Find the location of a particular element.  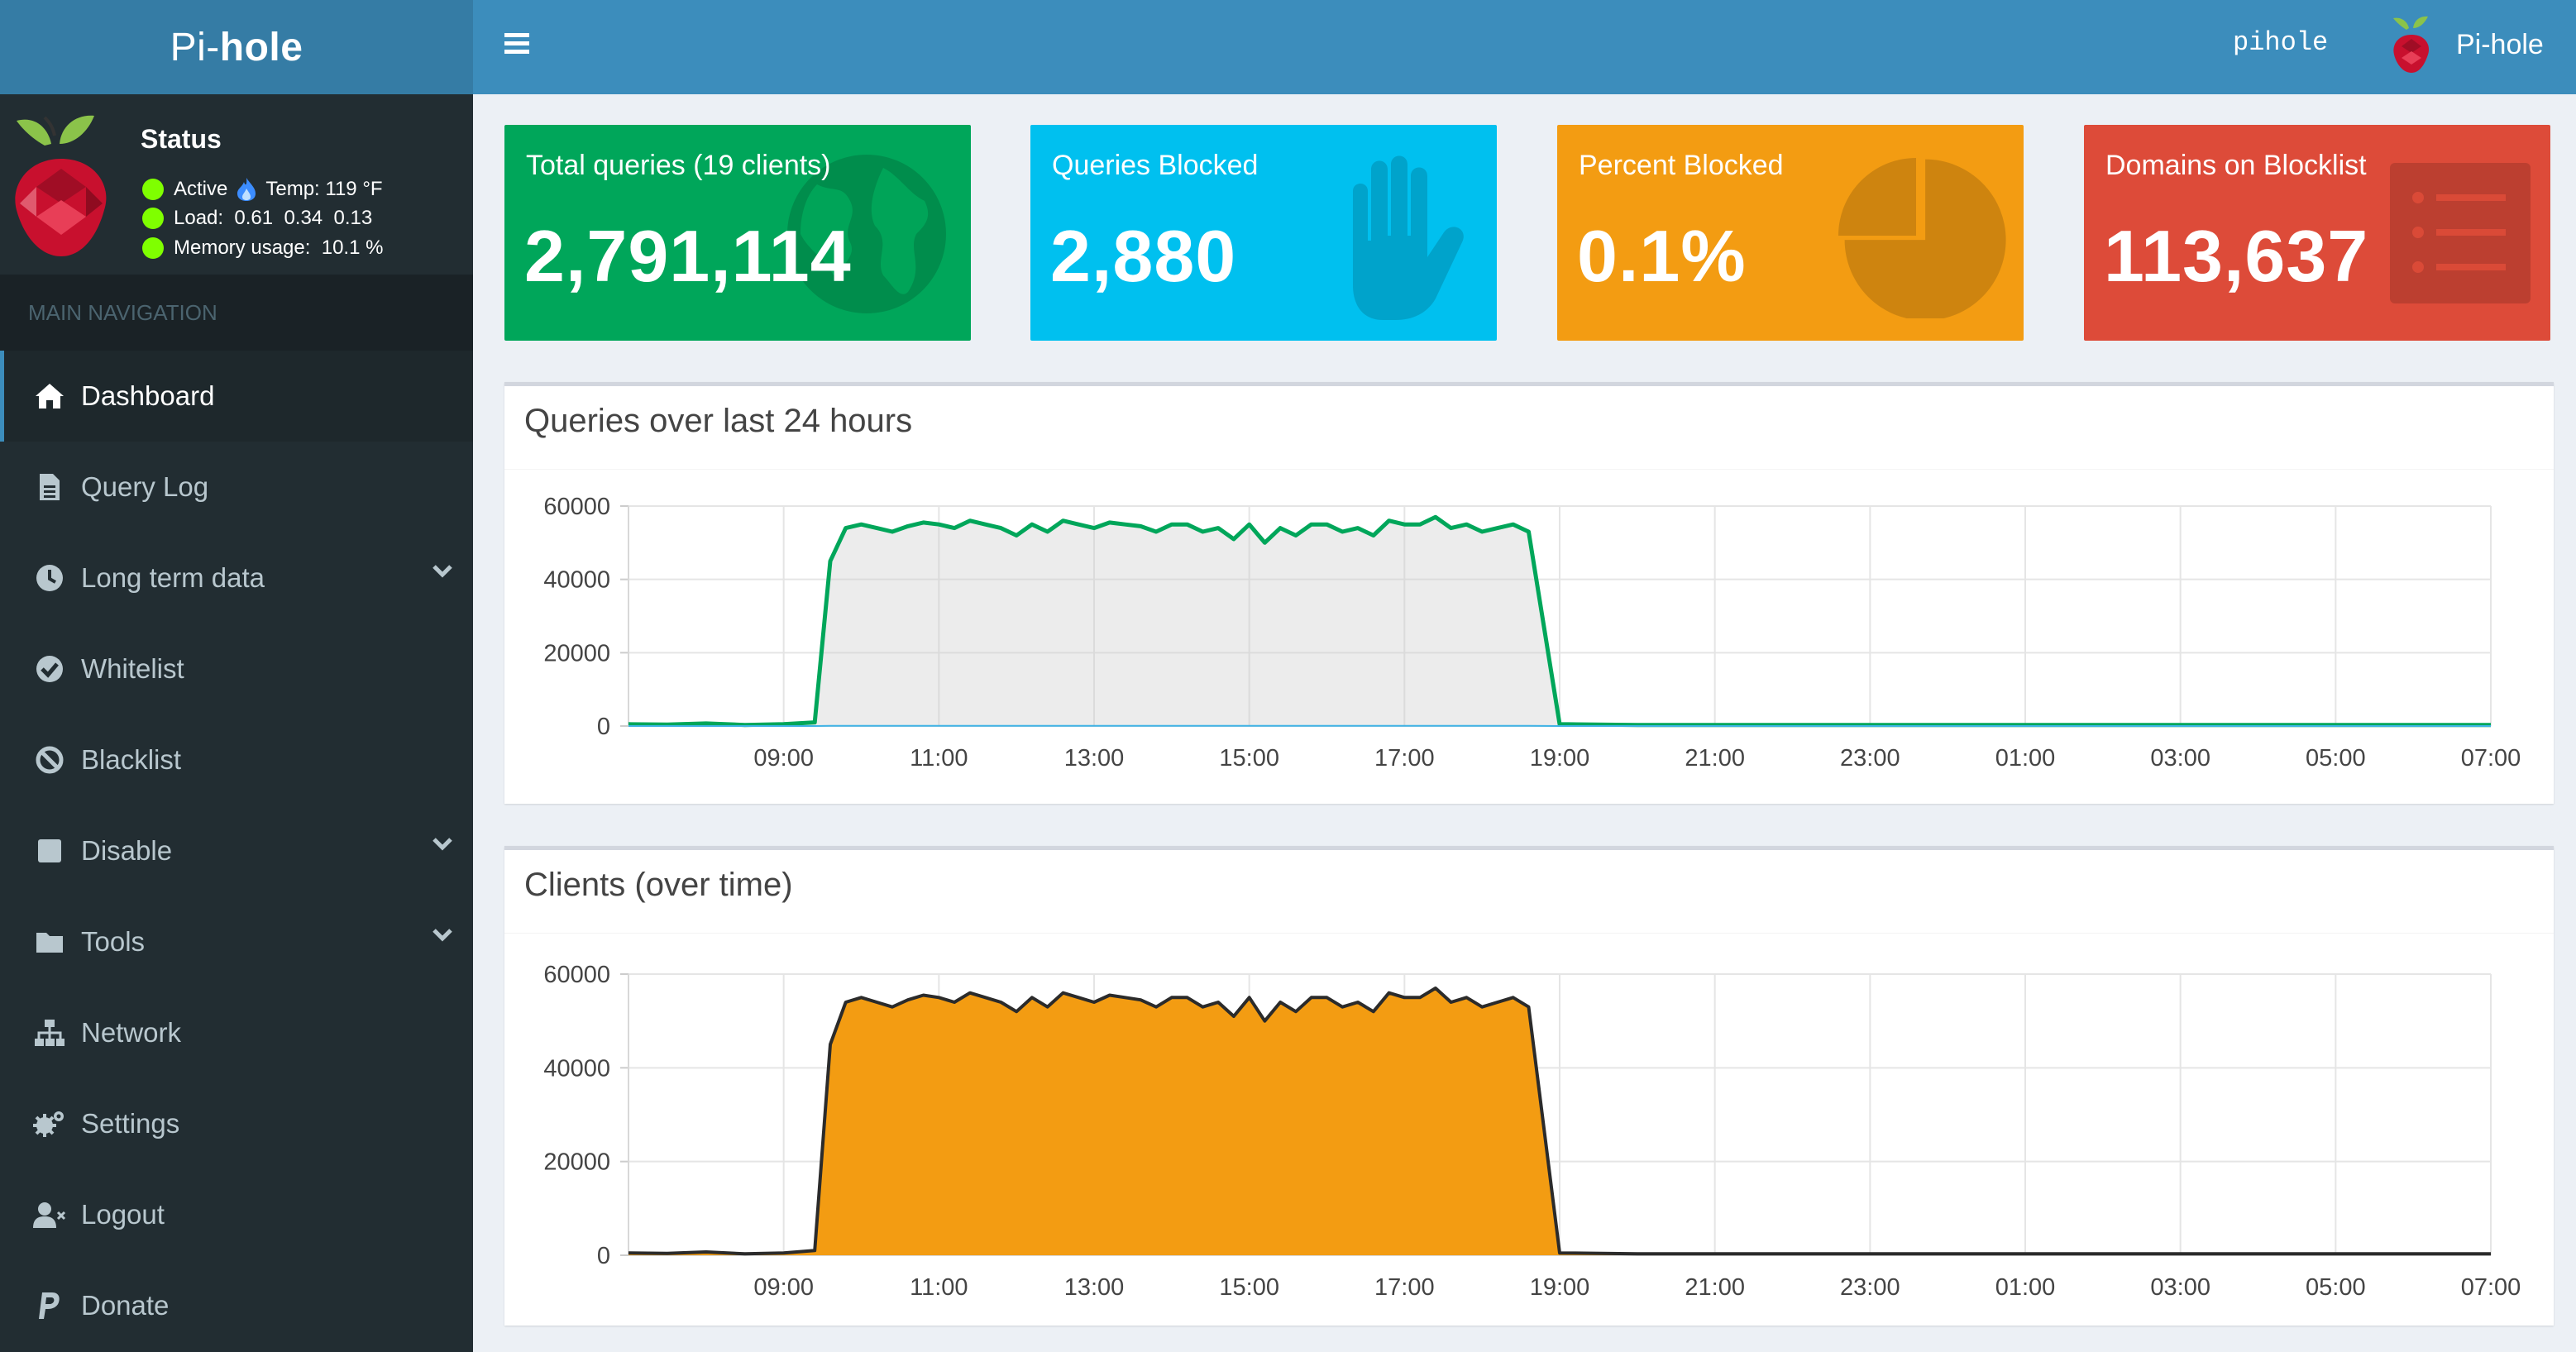

stat-value: 0.1% is located at coordinates (1662, 256).